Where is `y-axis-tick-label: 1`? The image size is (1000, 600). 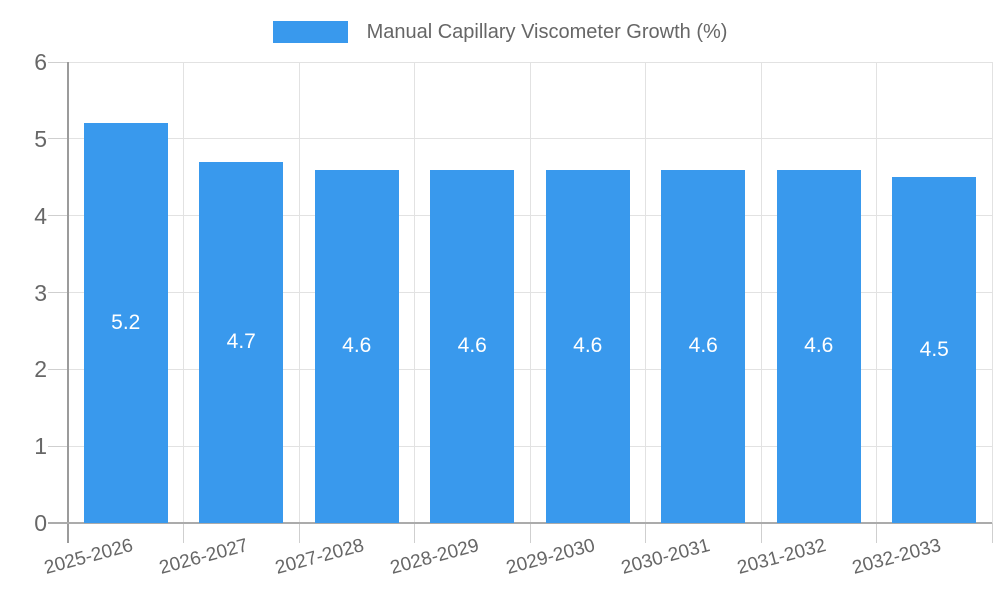 y-axis-tick-label: 1 is located at coordinates (40, 446).